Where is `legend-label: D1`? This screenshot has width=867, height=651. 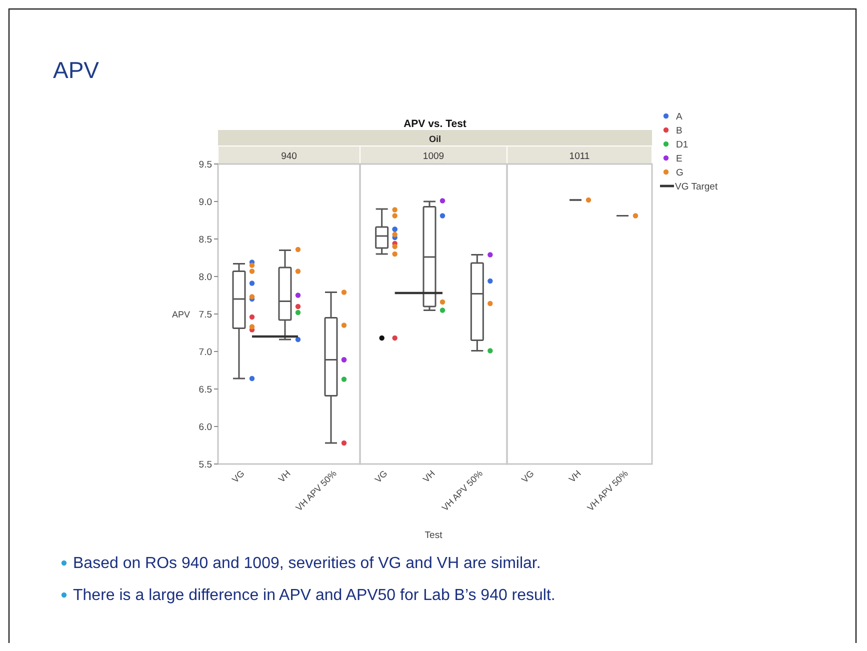
legend-label: D1 is located at coordinates (682, 145).